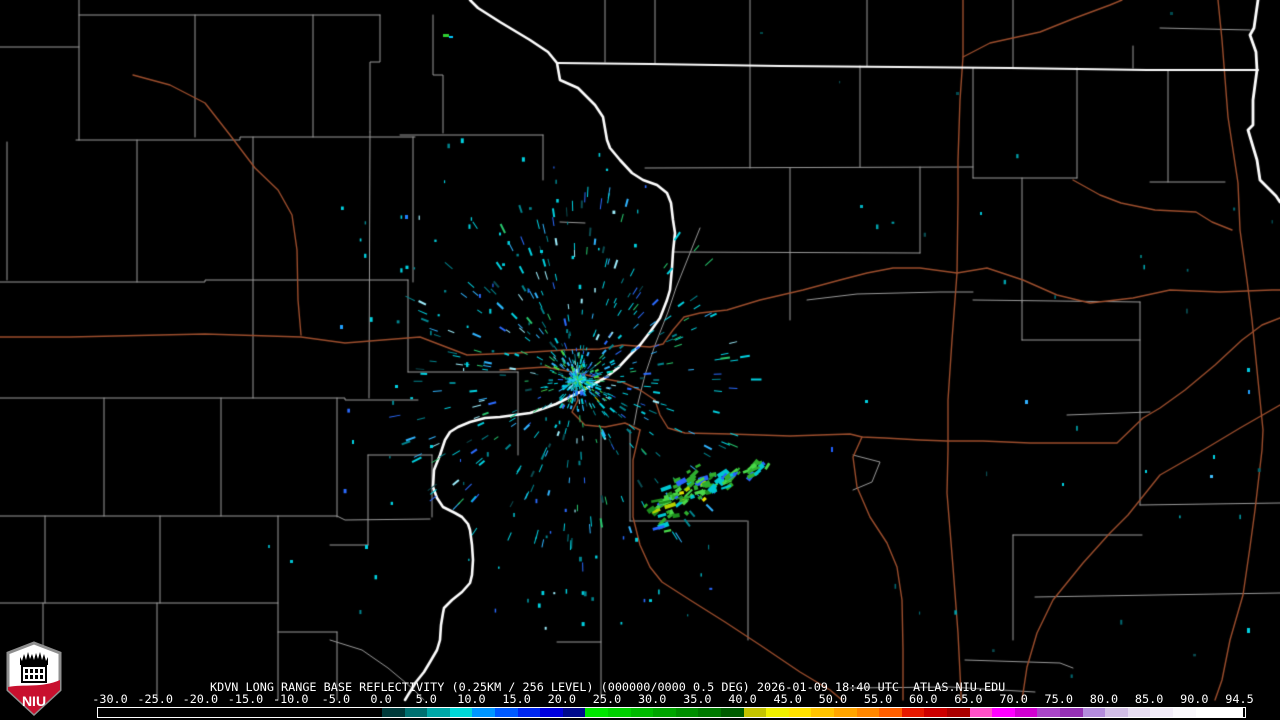  I want to click on colorbar-tick-label: 90.0, so click(1194, 699).